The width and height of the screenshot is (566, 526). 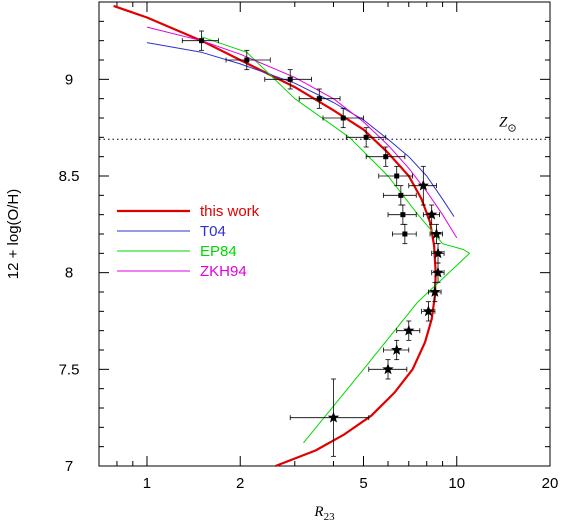 I want to click on x-axis-label: R23, so click(x=324, y=513).